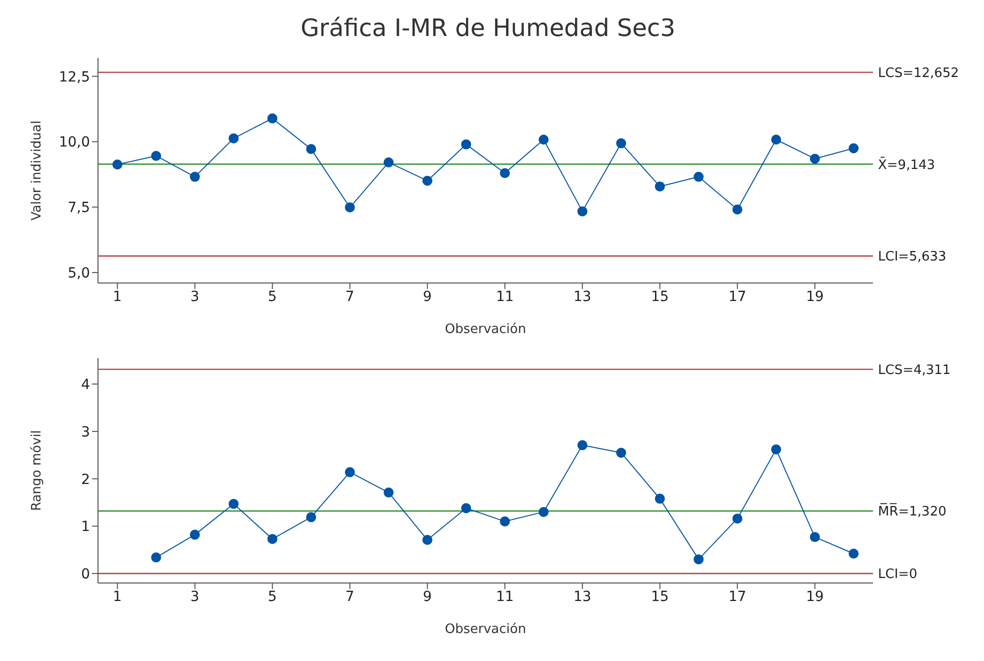 This screenshot has height=661, width=984. Describe the element at coordinates (912, 511) in the screenshot. I see `ref-line-label: M̅R̅=1,320` at that location.